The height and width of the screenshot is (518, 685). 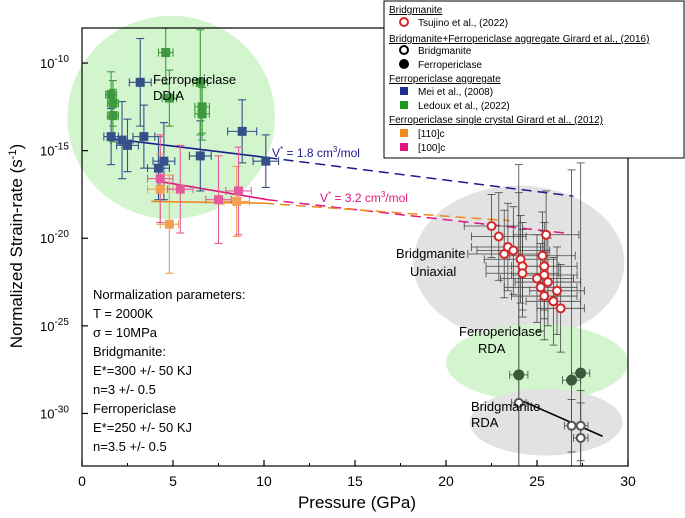 What do you see at coordinates (355, 481) in the screenshot?
I see `x-tick-label-15: 15` at bounding box center [355, 481].